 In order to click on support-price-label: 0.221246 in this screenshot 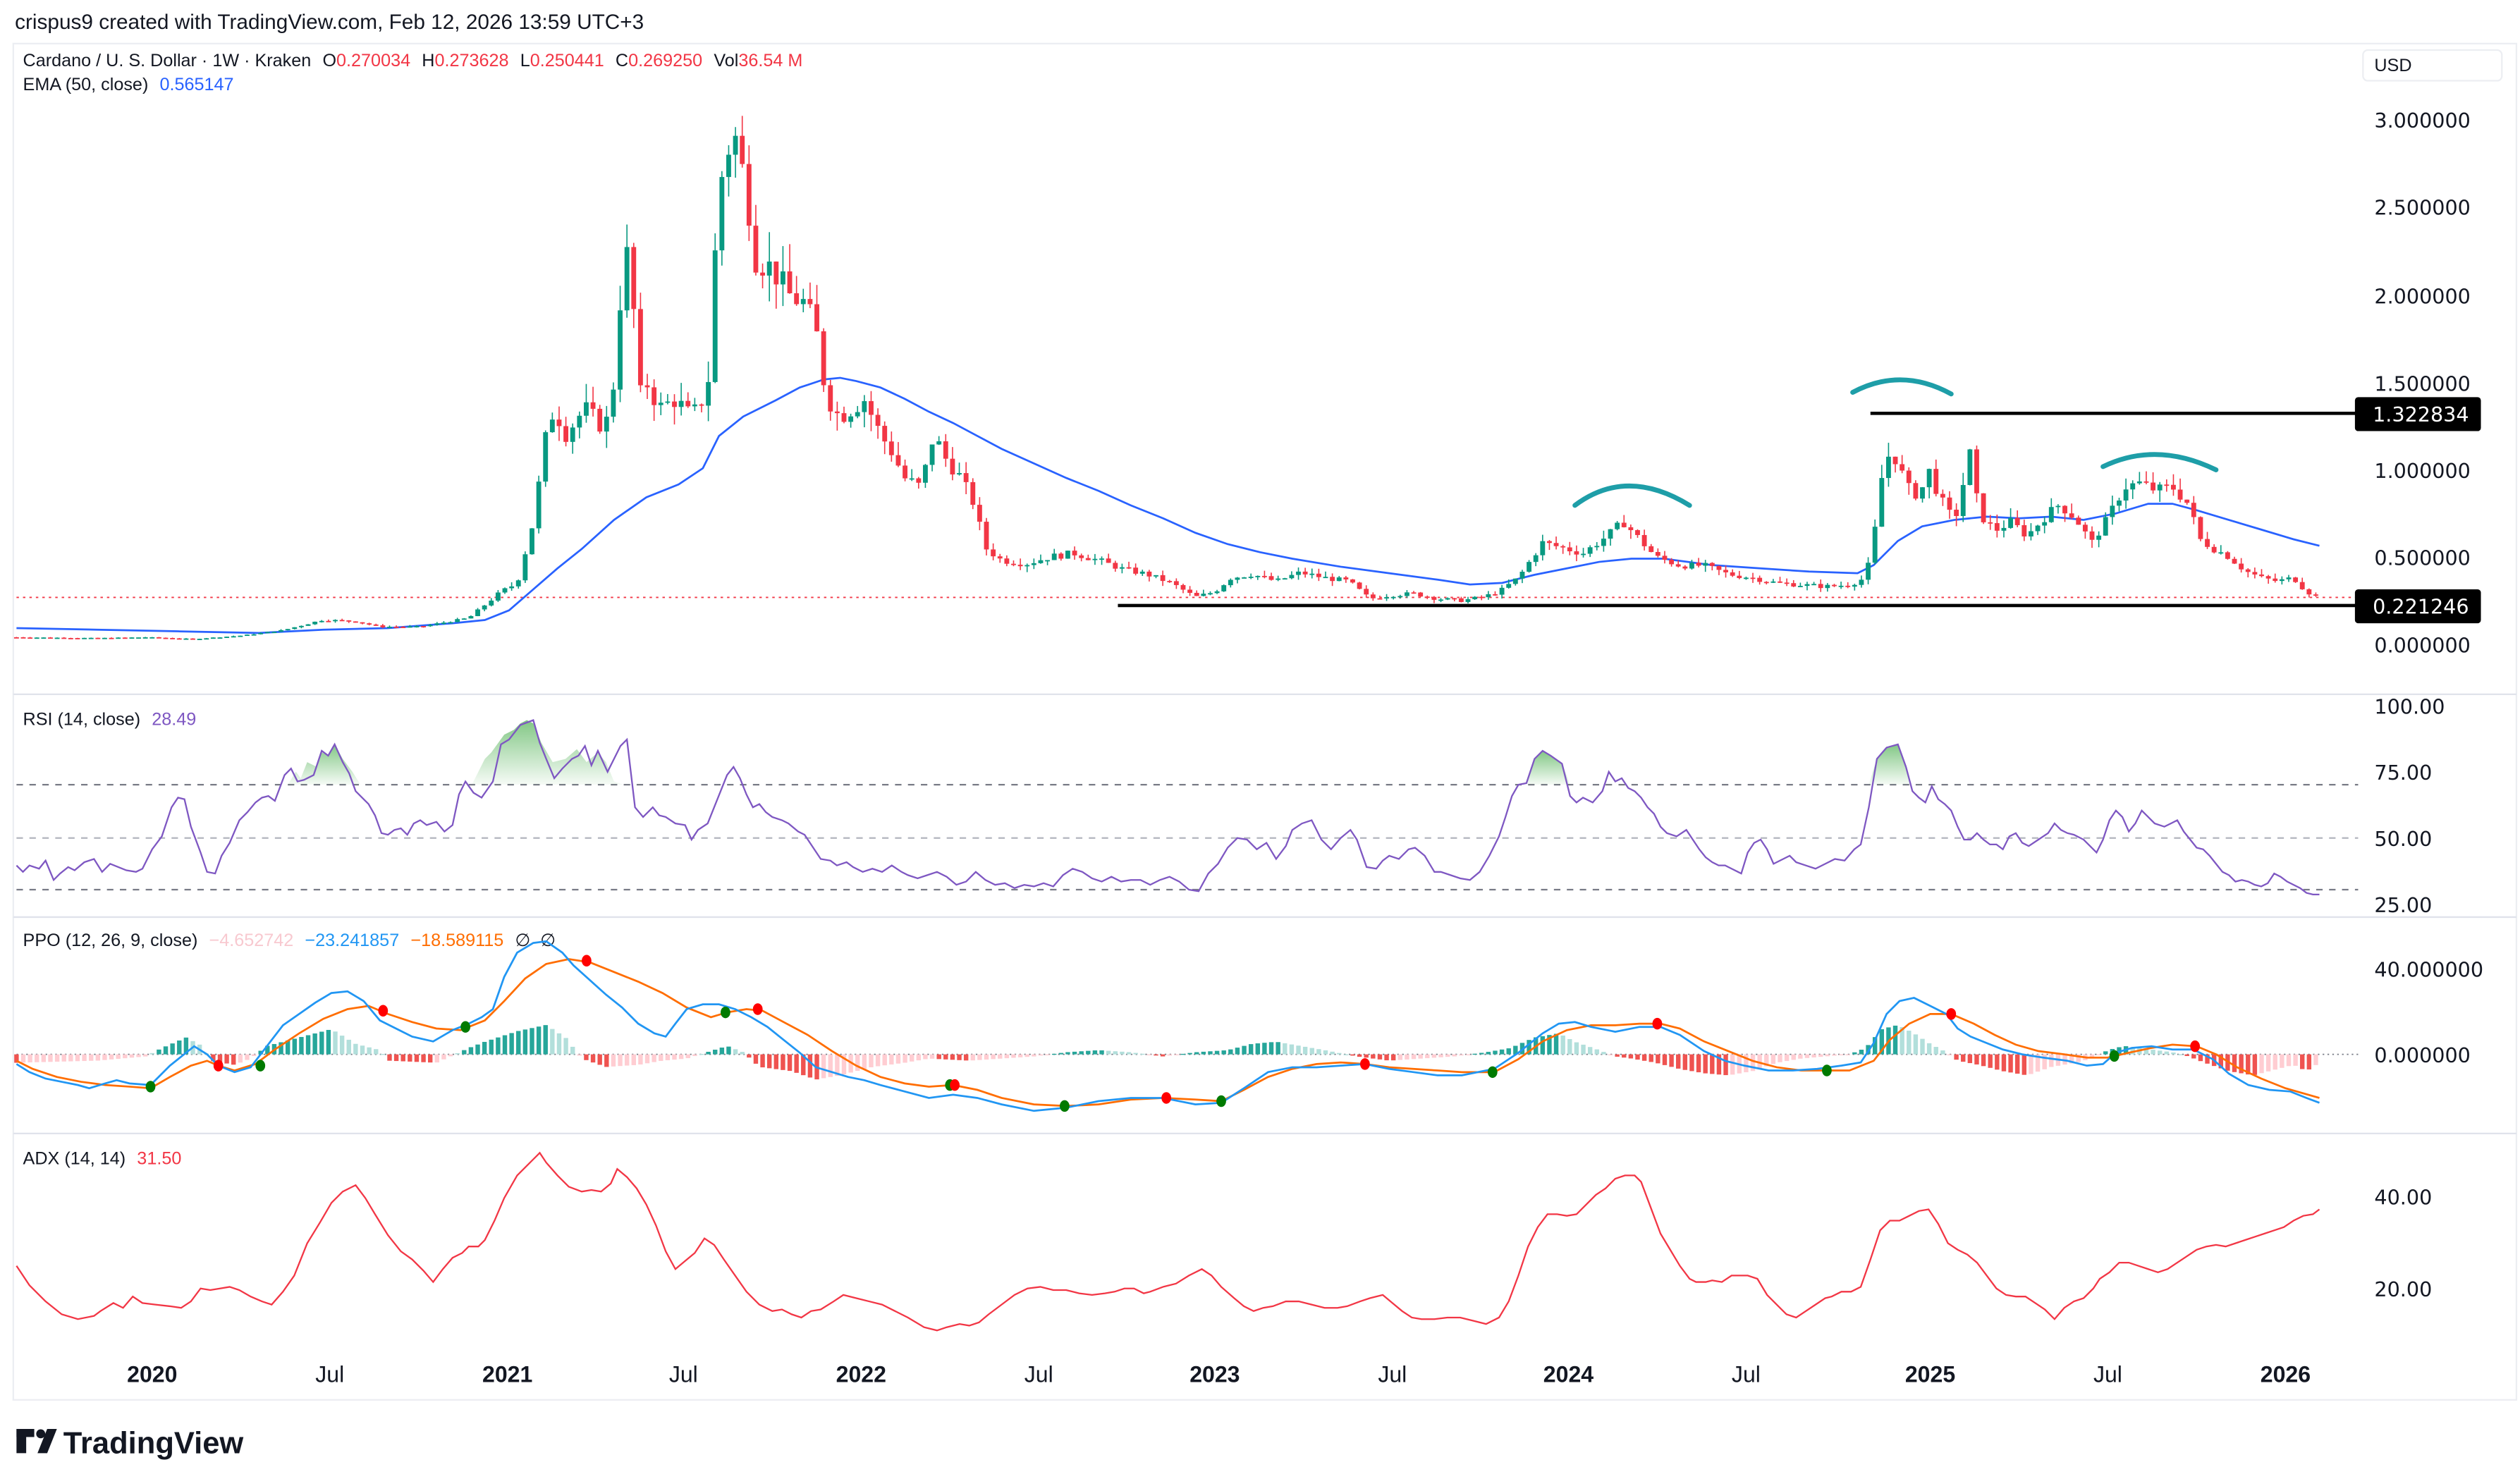, I will do `click(2421, 606)`.